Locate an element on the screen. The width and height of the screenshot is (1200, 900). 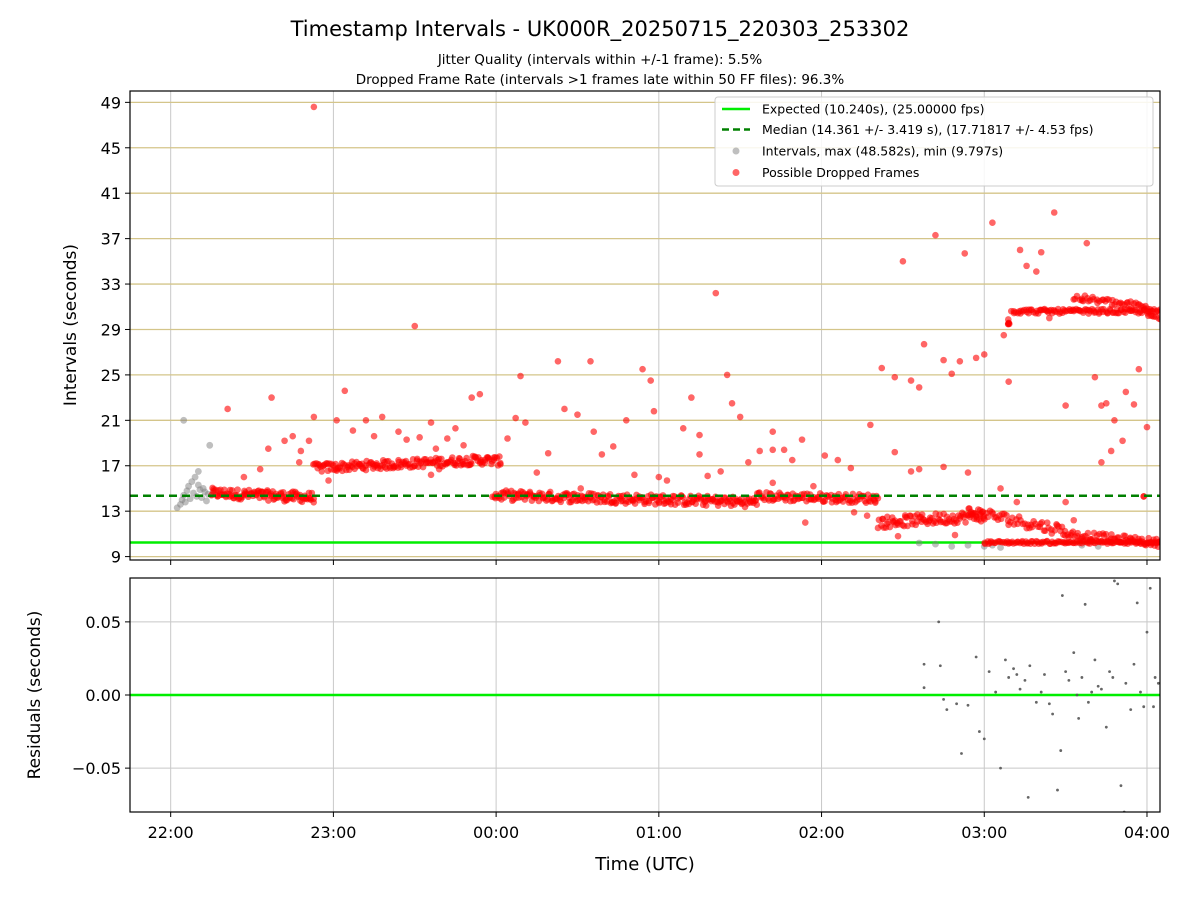
intervals-y-tick-label: 29 is located at coordinates (111, 329).